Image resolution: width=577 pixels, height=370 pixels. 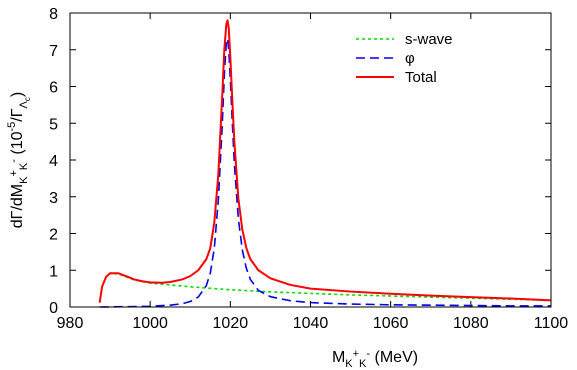 What do you see at coordinates (404, 58) in the screenshot?
I see `legend: s-wave φ Total` at bounding box center [404, 58].